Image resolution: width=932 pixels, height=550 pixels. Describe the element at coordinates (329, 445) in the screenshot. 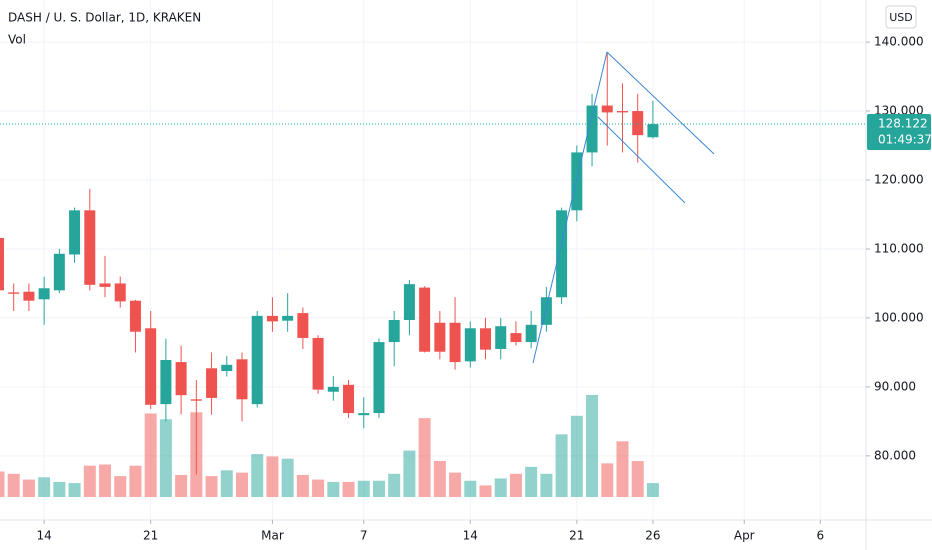

I see `volume-pane` at that location.